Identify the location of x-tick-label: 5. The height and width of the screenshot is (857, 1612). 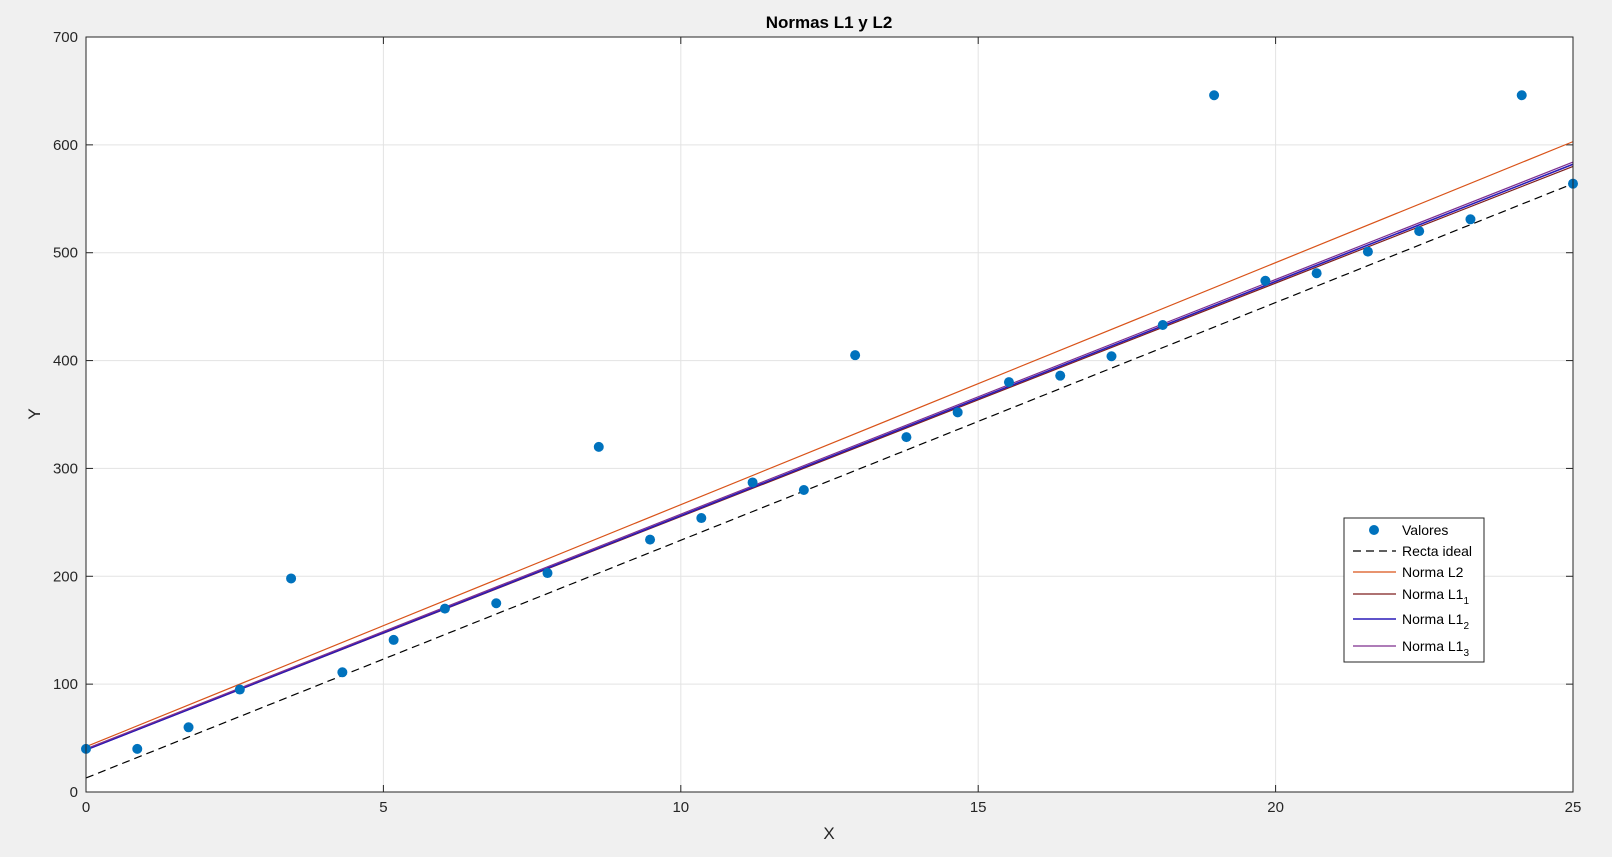
(383, 807).